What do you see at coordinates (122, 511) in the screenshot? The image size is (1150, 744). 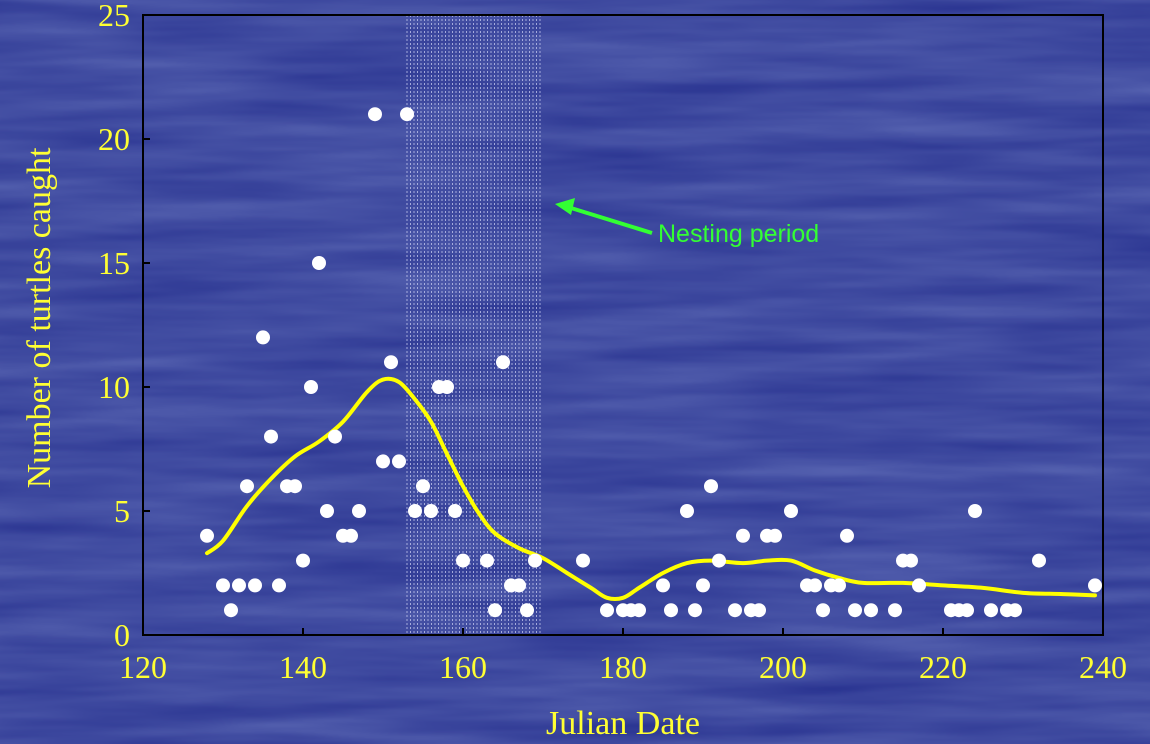 I see `y-tick-label: 5` at bounding box center [122, 511].